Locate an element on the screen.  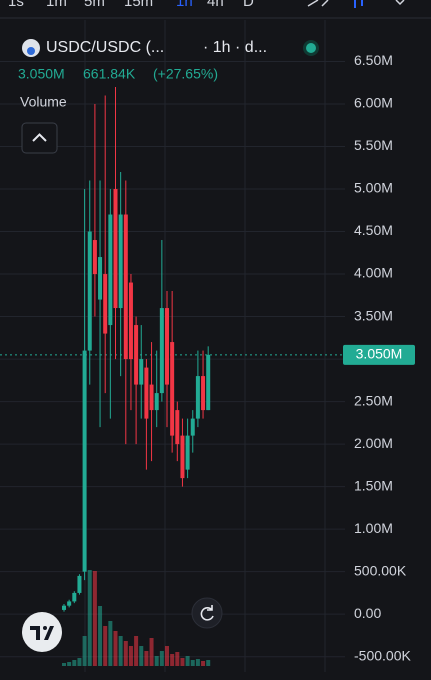
interval-button: 4h is located at coordinates (215, 5).